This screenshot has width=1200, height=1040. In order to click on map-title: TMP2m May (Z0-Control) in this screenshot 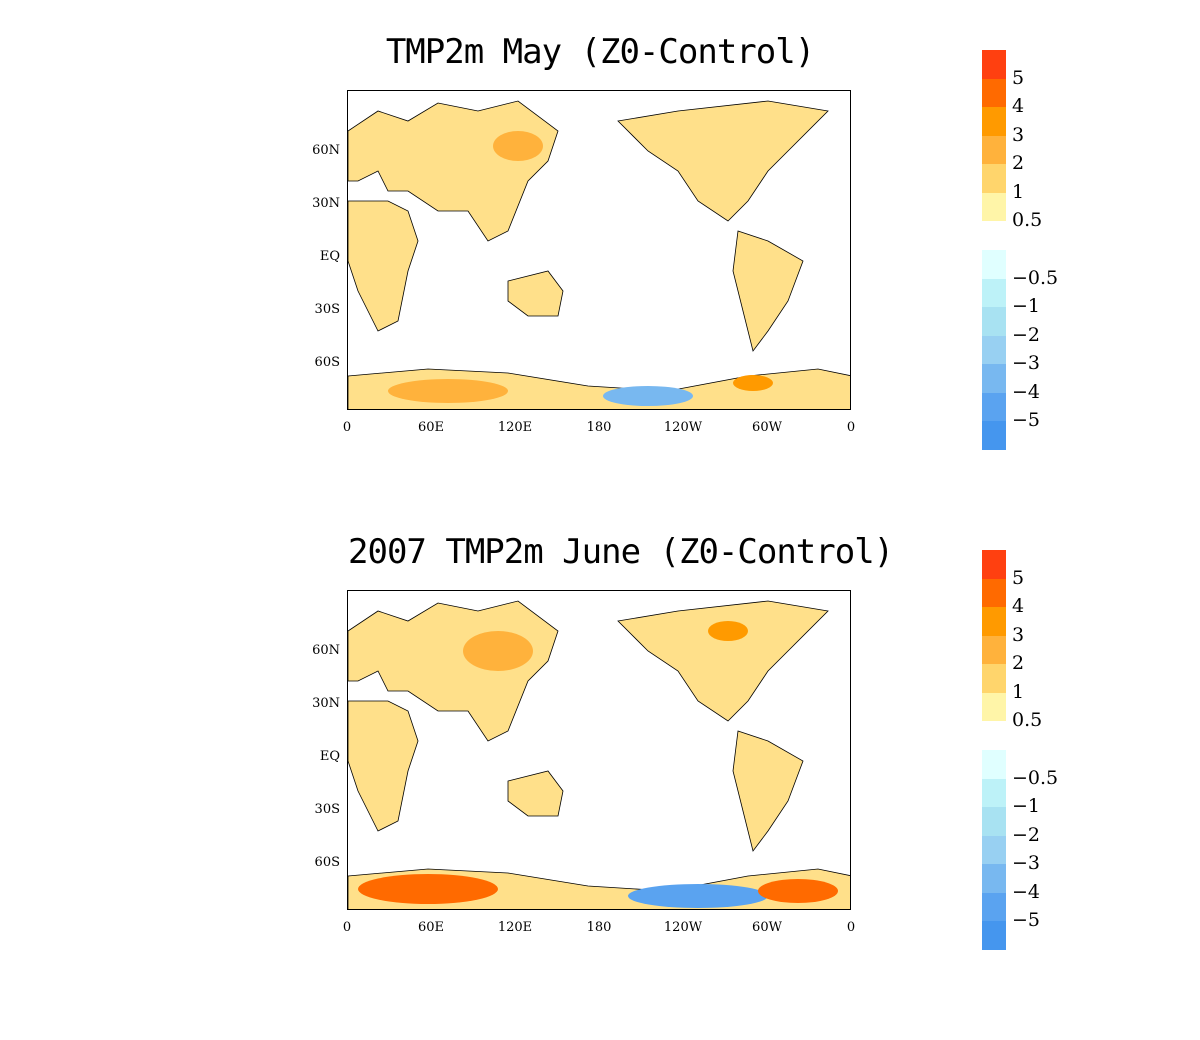, I will do `click(600, 52)`.